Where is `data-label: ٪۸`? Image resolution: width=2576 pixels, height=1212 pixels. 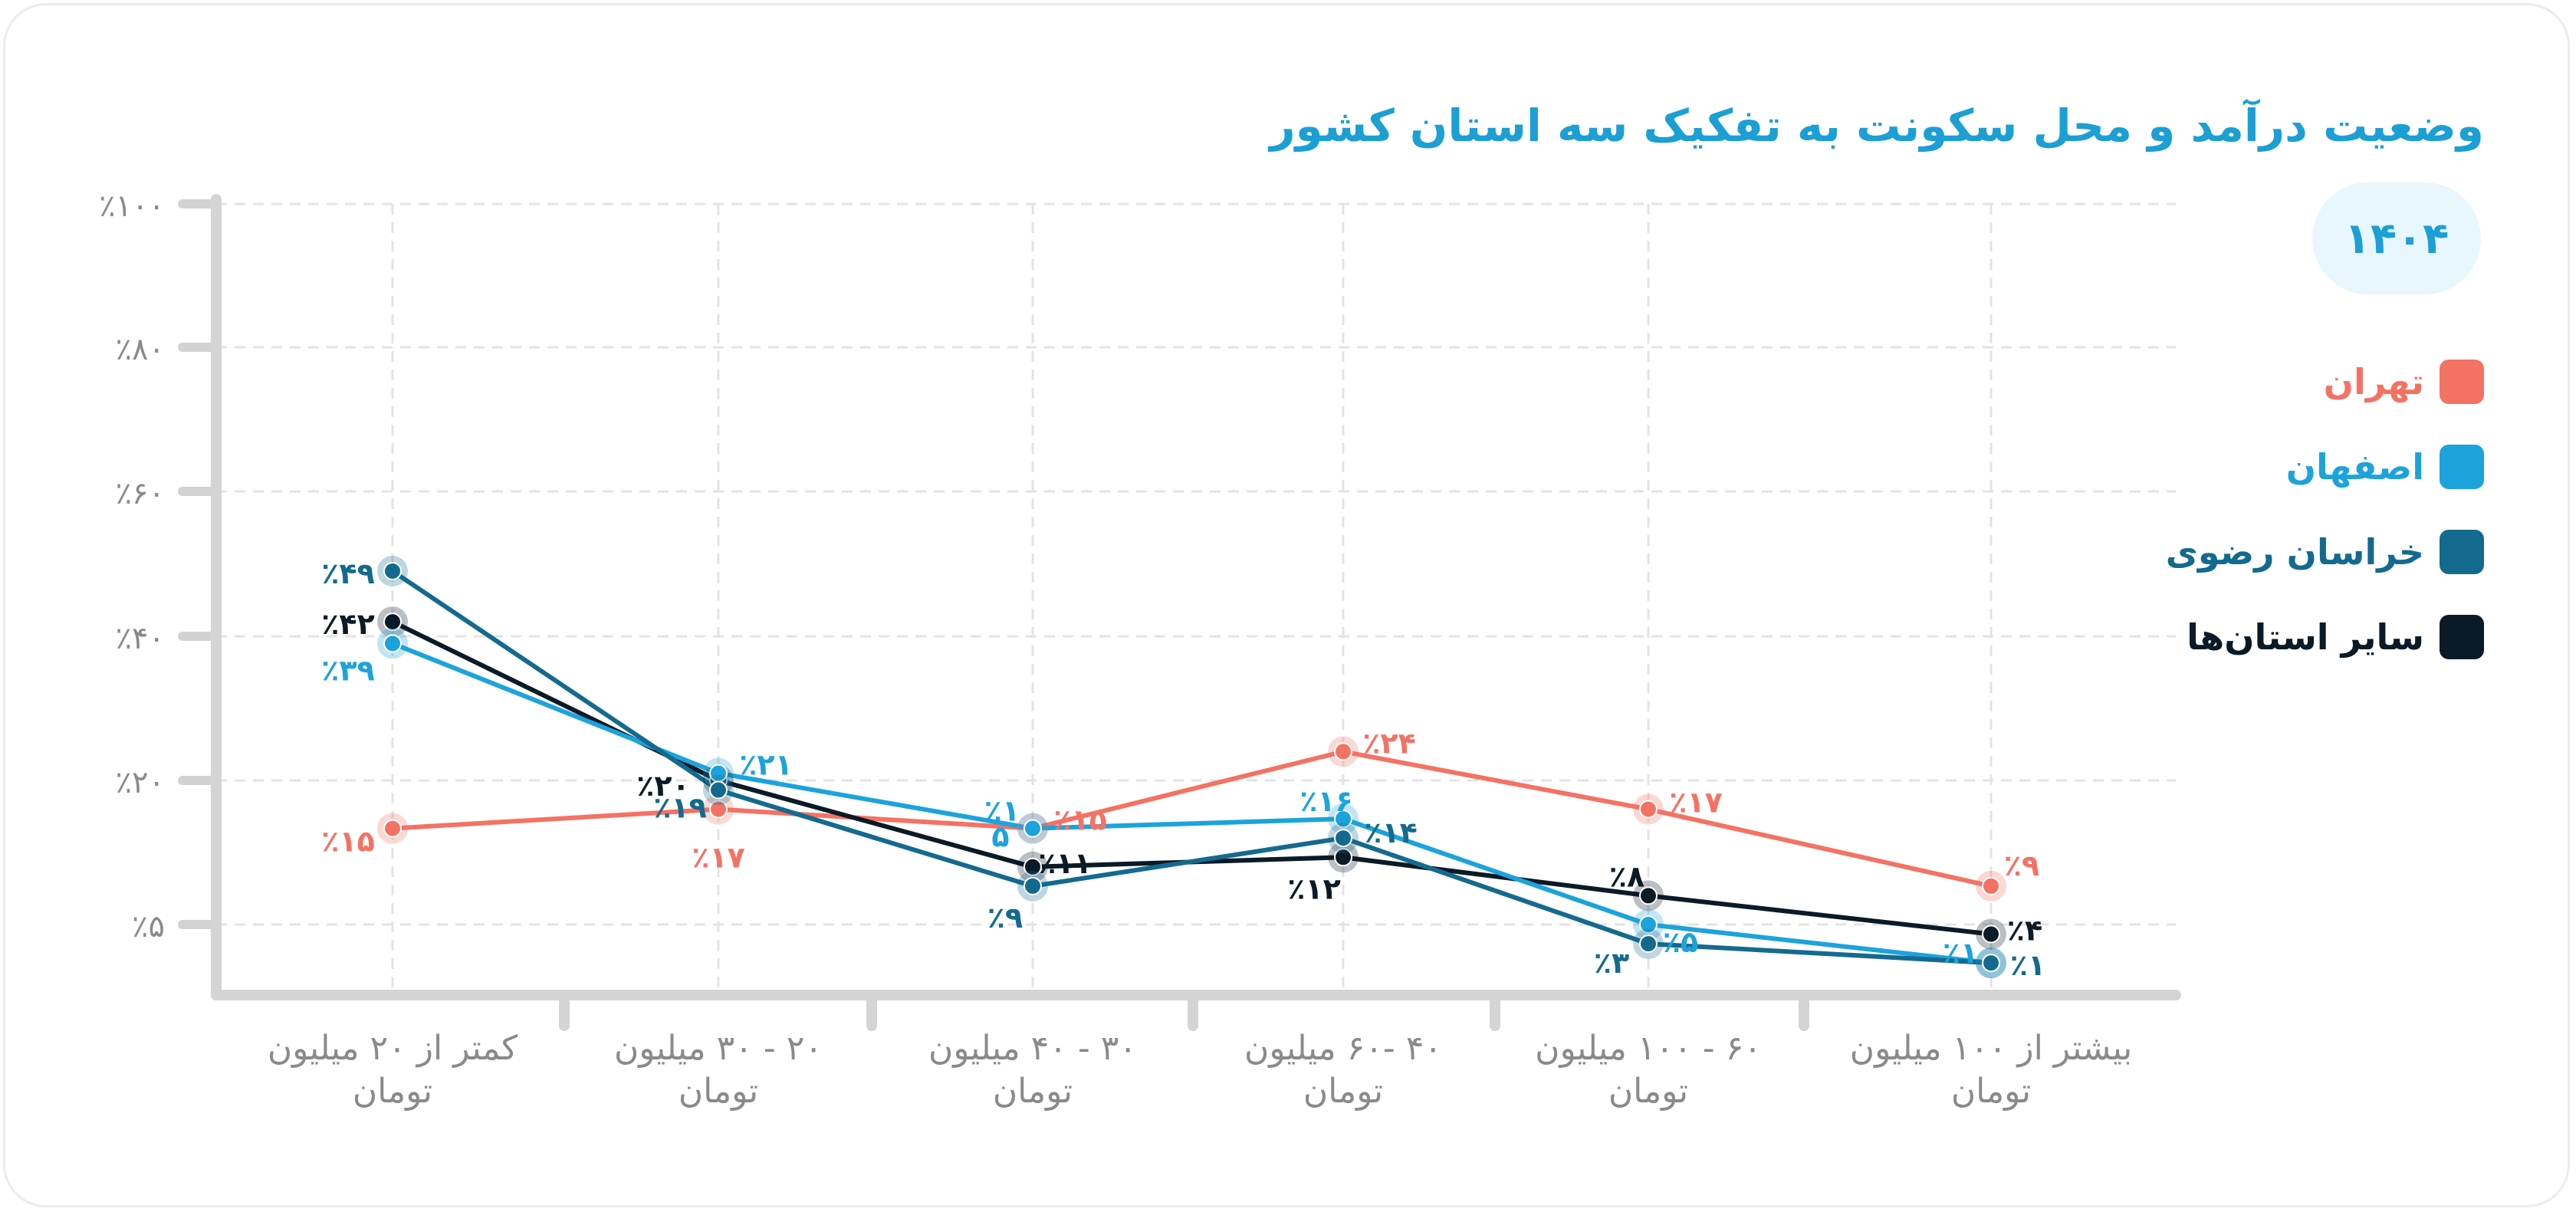 data-label: ٪۸ is located at coordinates (1627, 876).